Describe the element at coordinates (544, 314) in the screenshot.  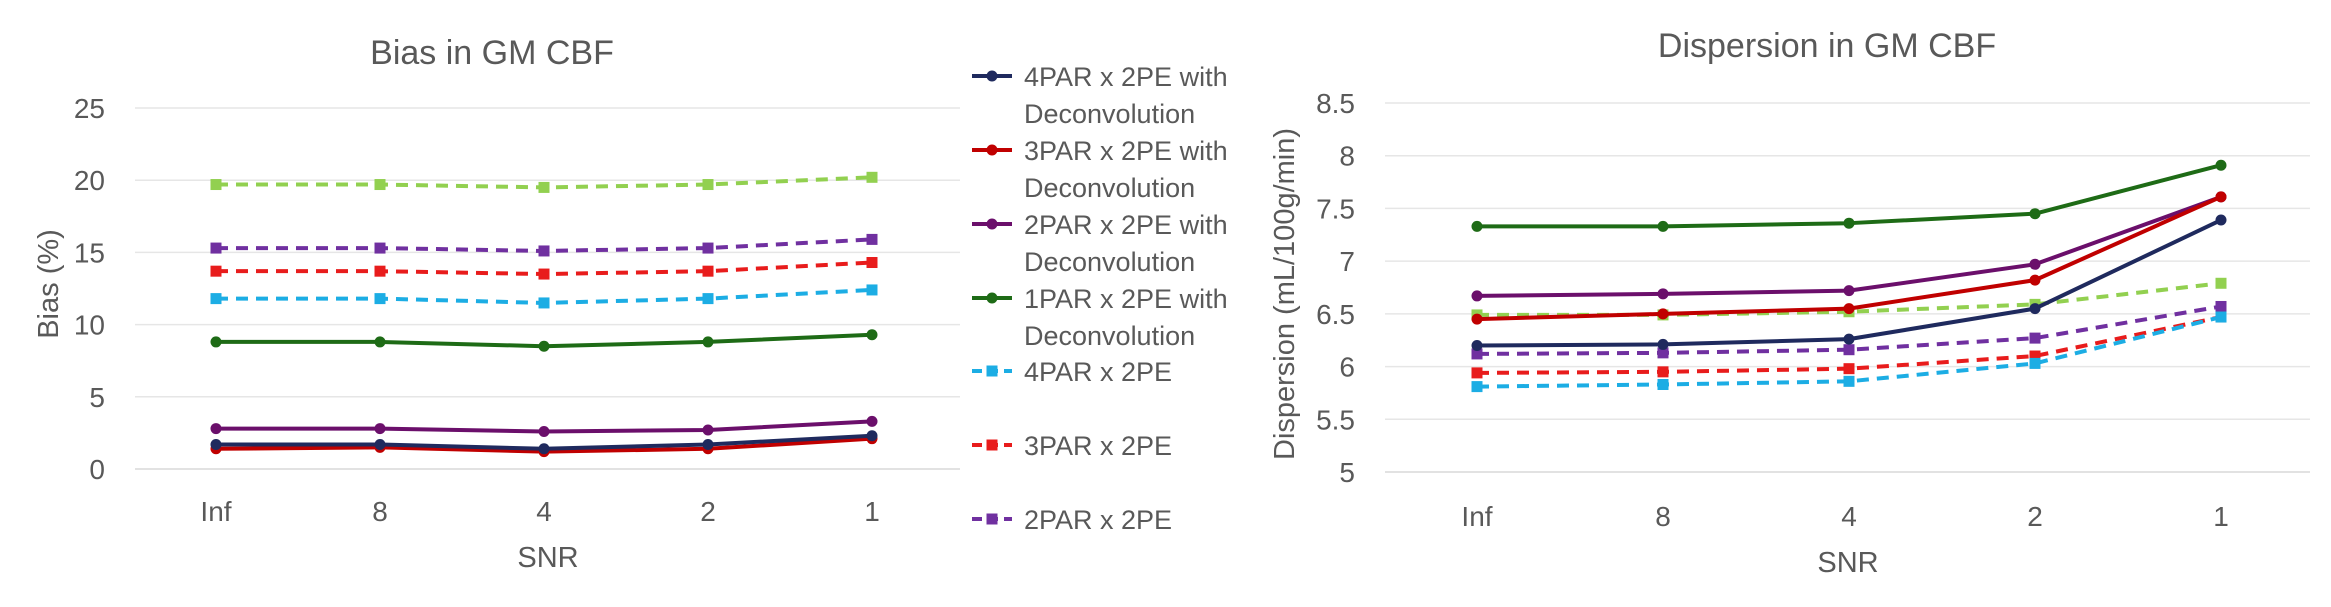
I see `bias-chart-series` at that location.